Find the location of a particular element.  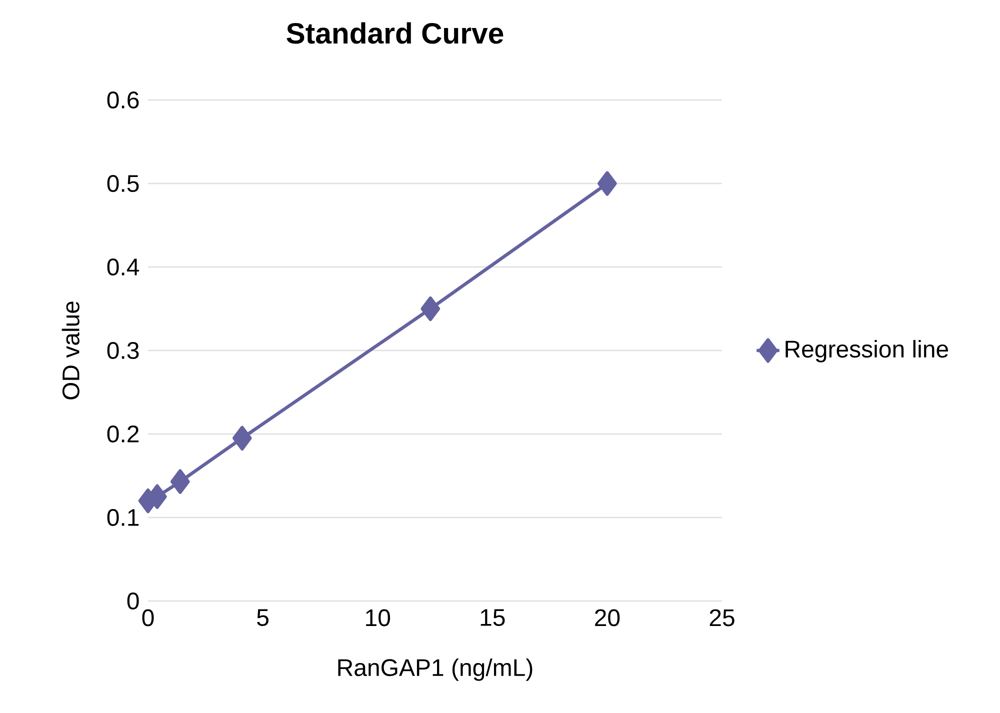

legend-label: Regression line is located at coordinates (867, 351).